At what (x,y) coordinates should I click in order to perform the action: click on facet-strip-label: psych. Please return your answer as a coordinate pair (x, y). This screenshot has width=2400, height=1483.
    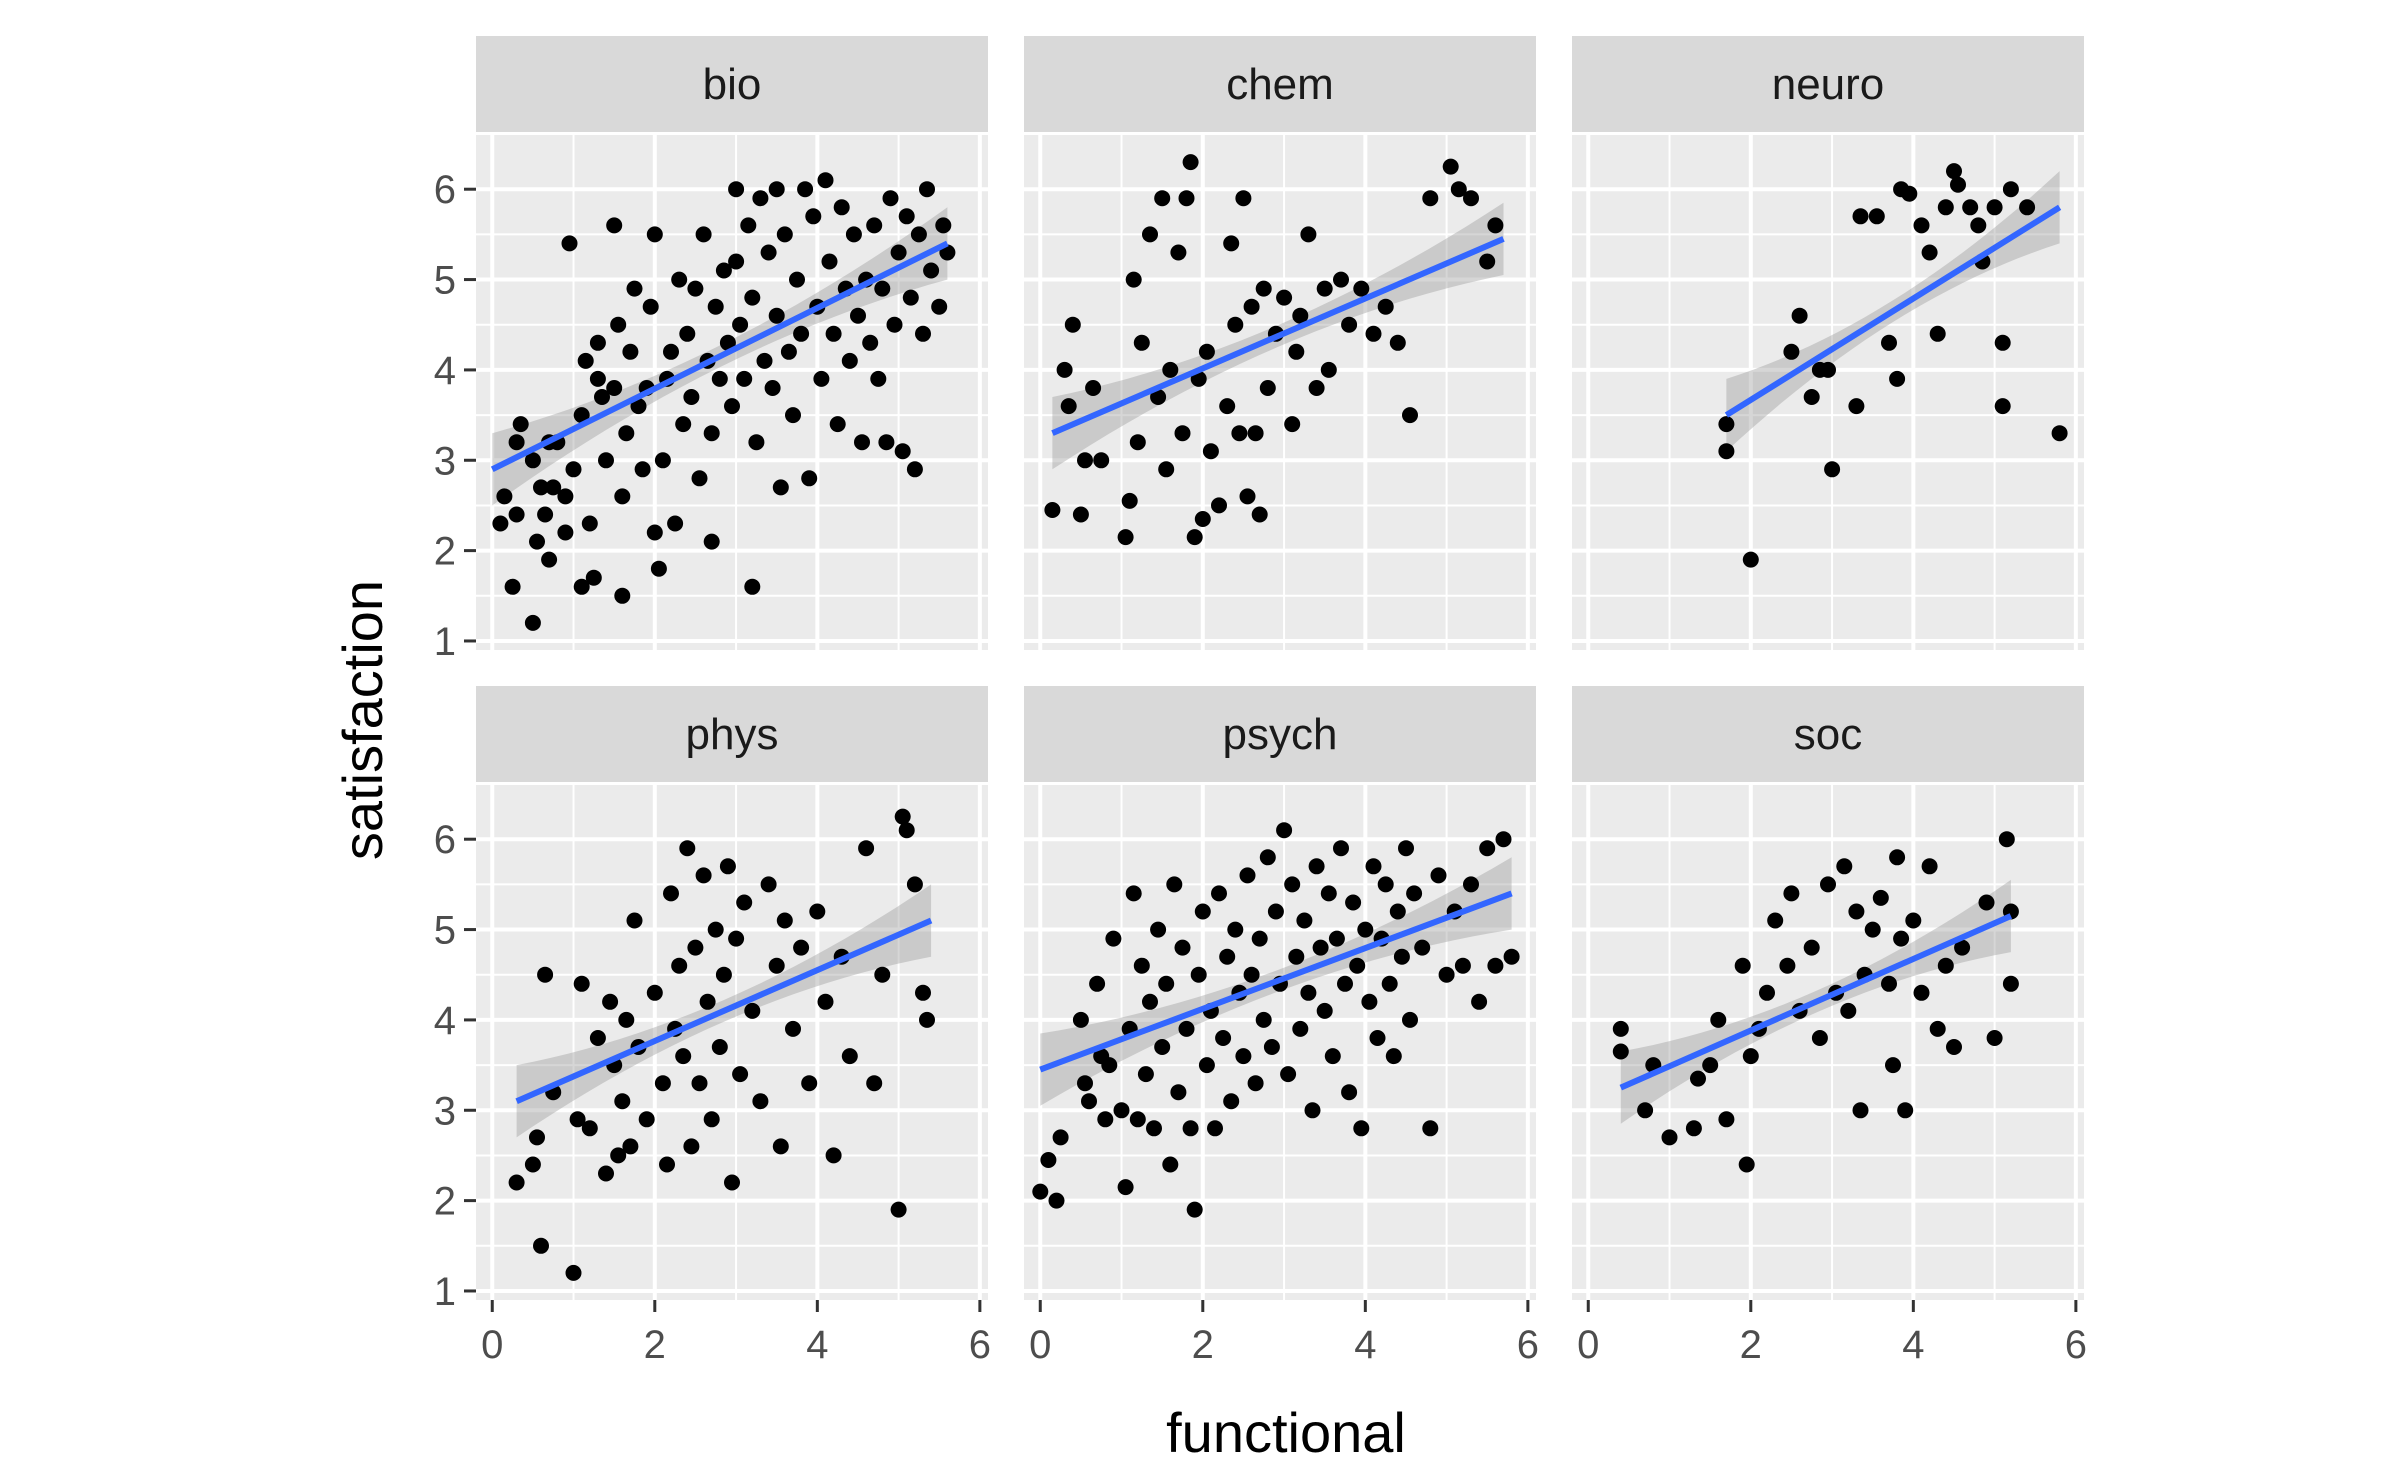
    Looking at the image, I should click on (1280, 734).